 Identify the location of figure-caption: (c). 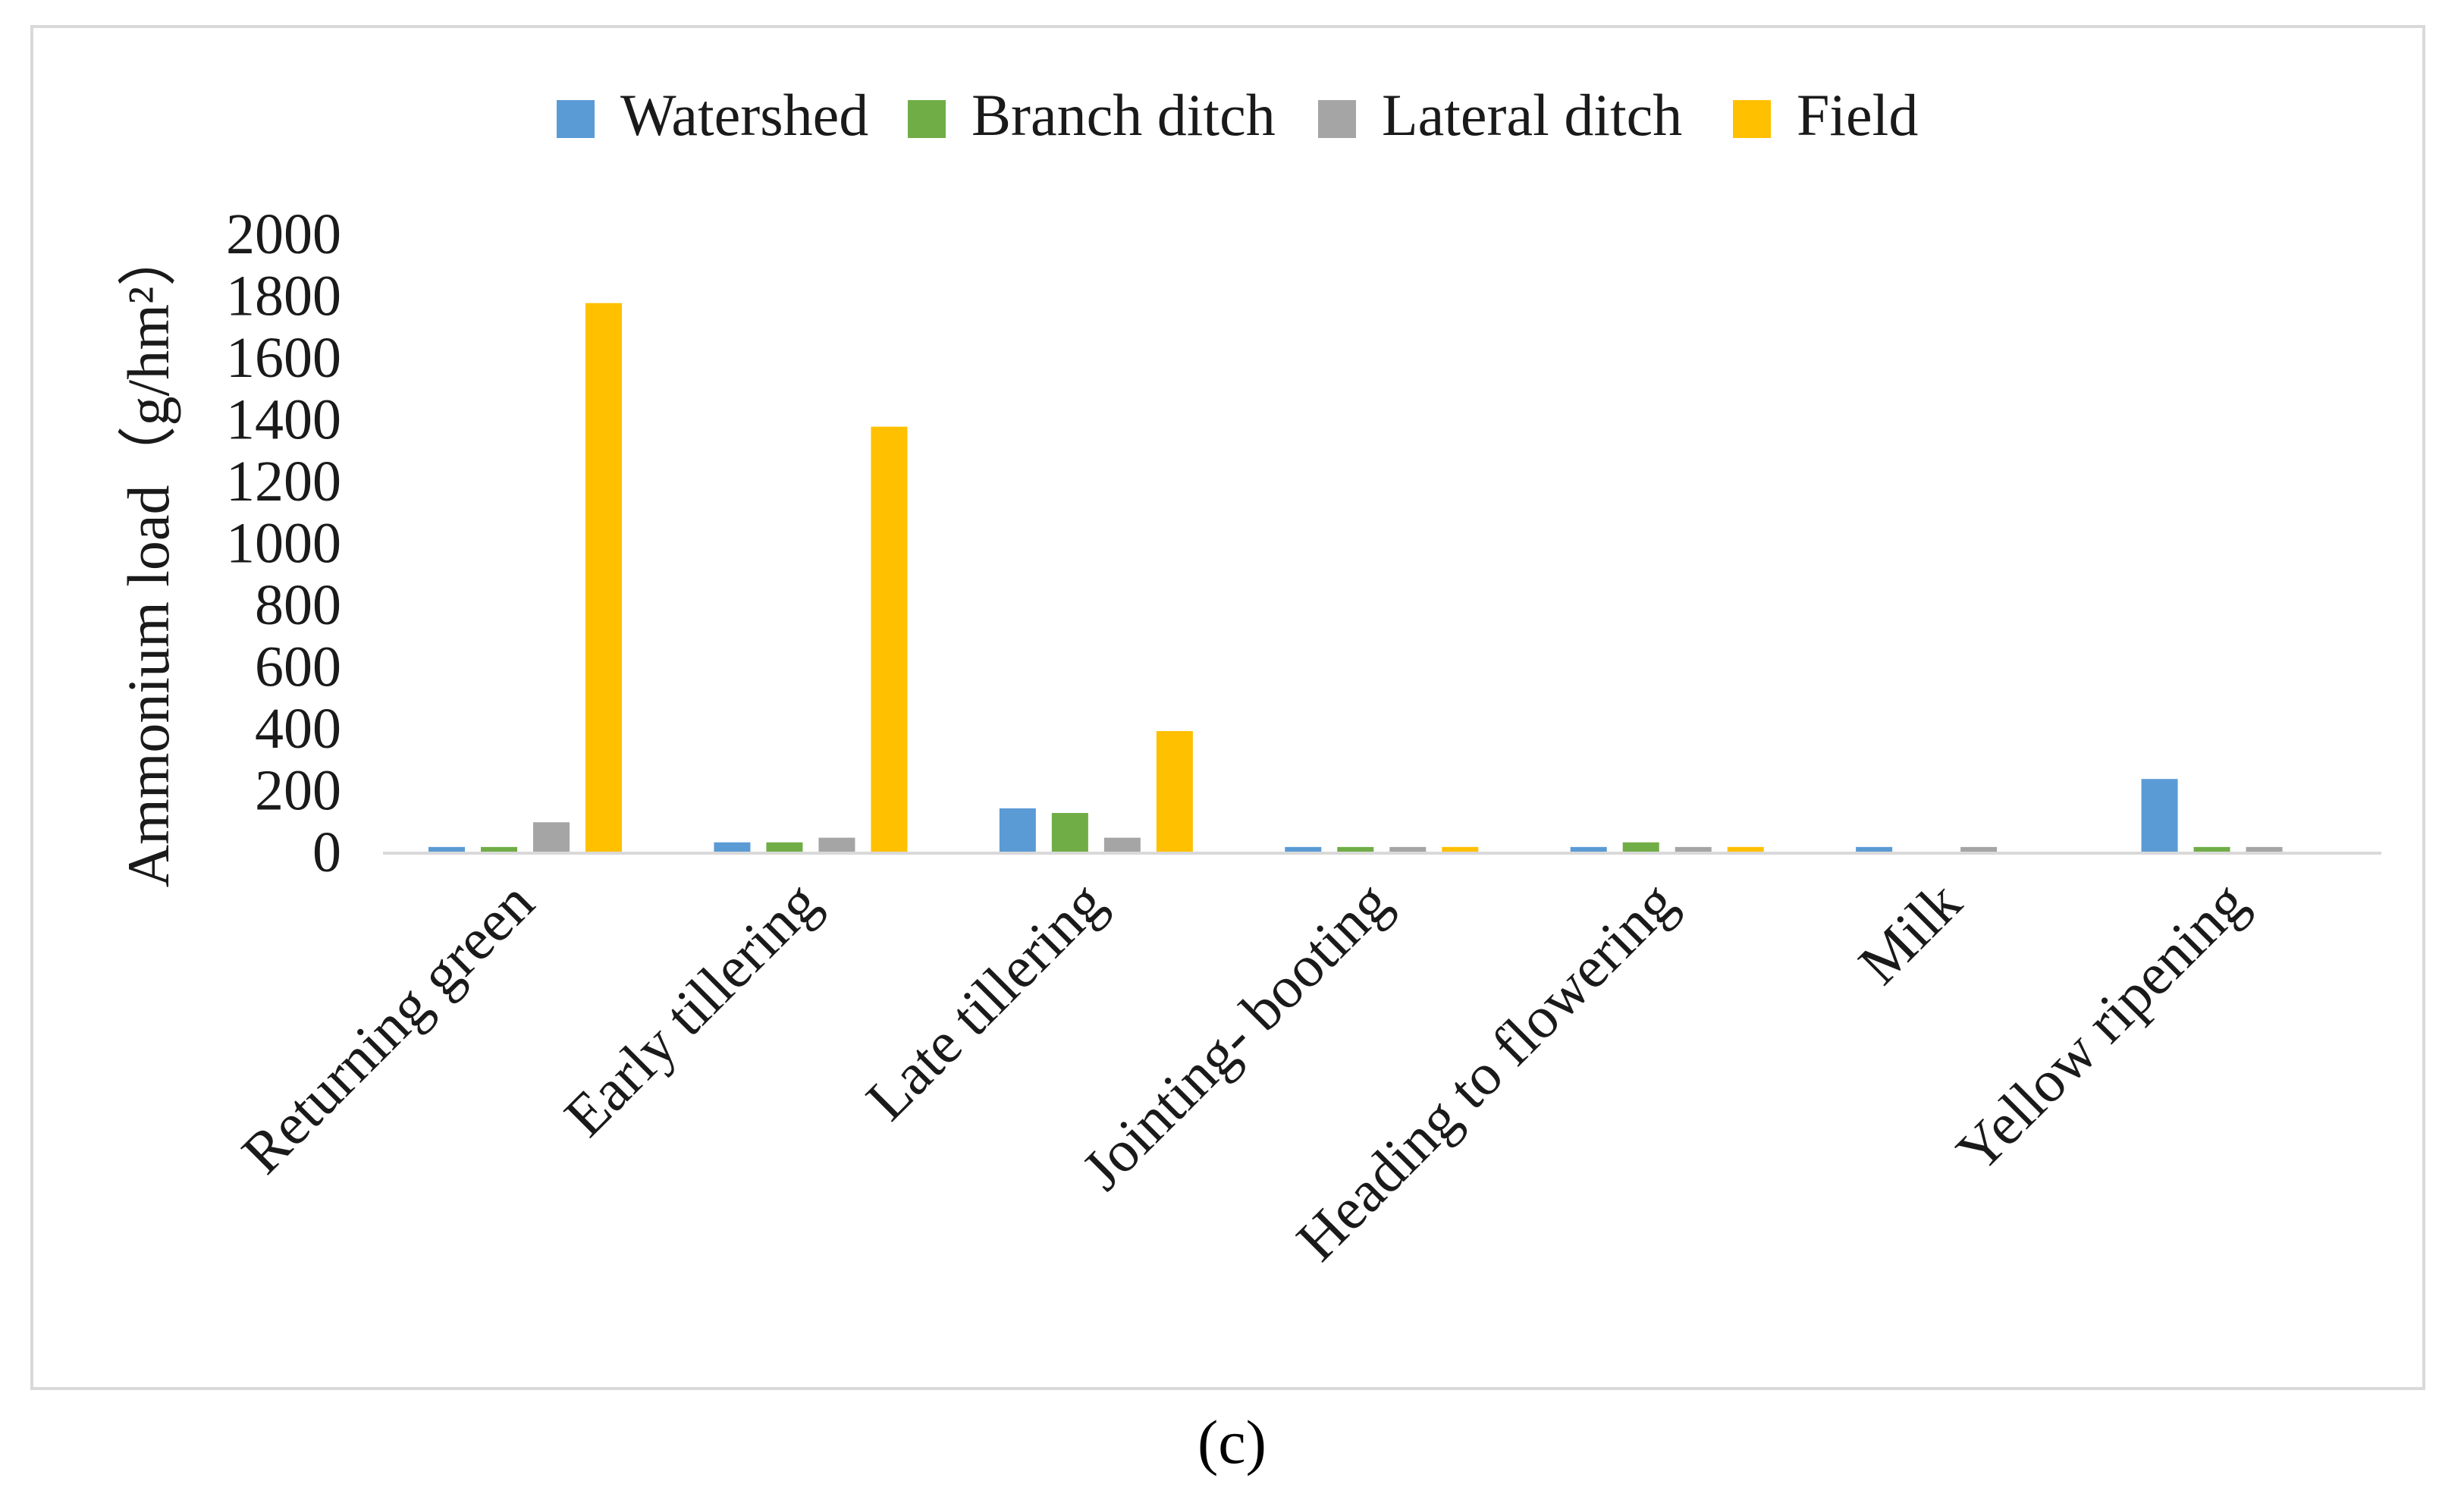
(1232, 1442).